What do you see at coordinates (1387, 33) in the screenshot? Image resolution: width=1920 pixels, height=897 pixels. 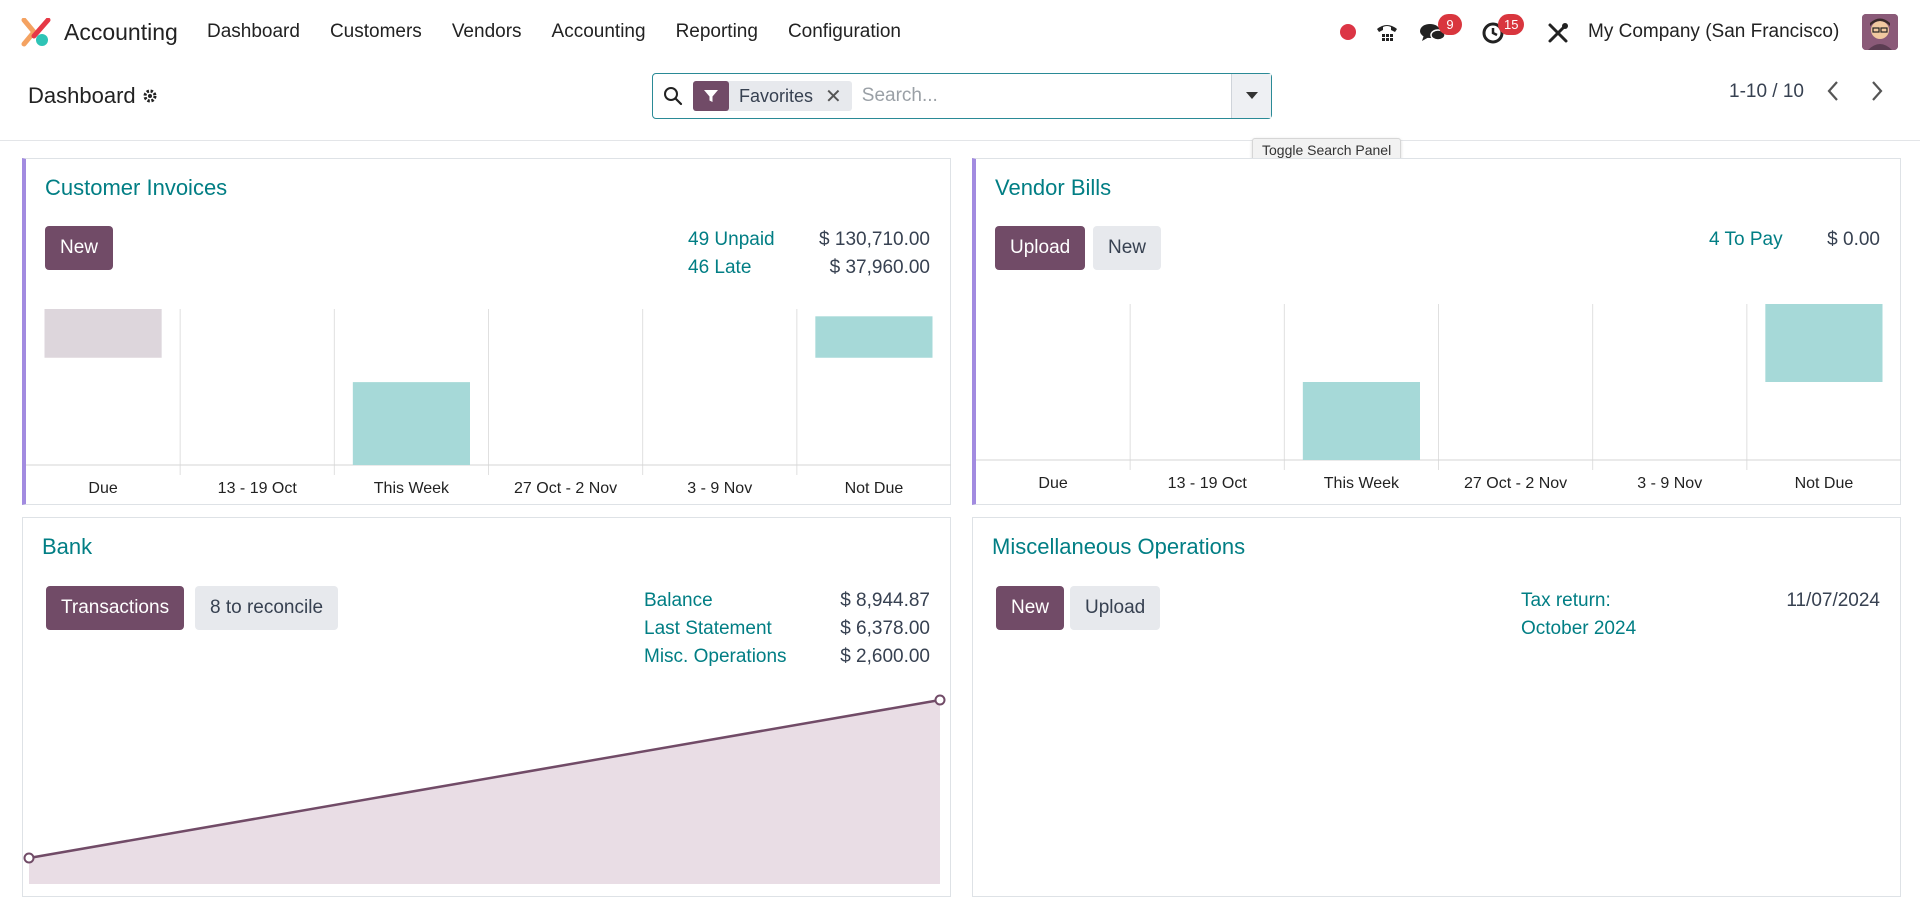 I see `phone-icon` at bounding box center [1387, 33].